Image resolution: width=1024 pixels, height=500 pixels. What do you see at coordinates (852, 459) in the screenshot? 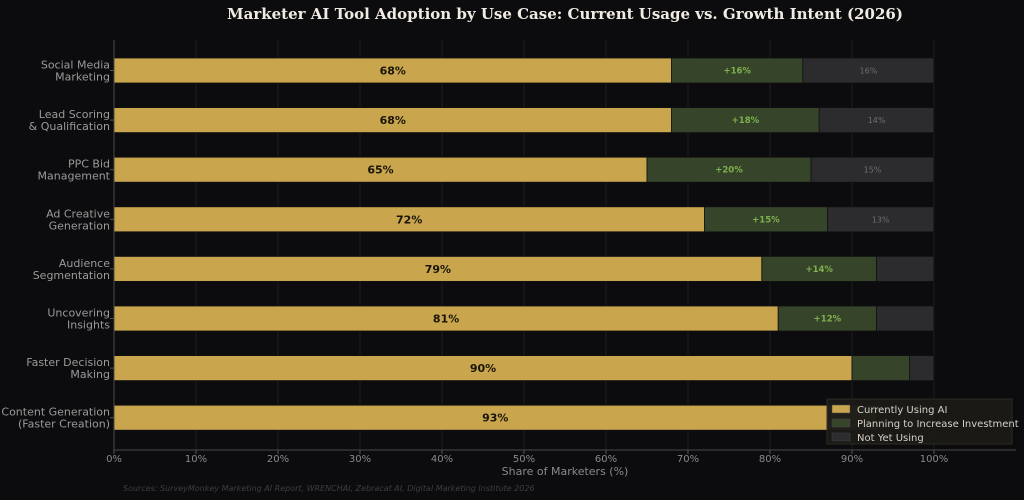
I see `x-tick-label: 90%` at bounding box center [852, 459].